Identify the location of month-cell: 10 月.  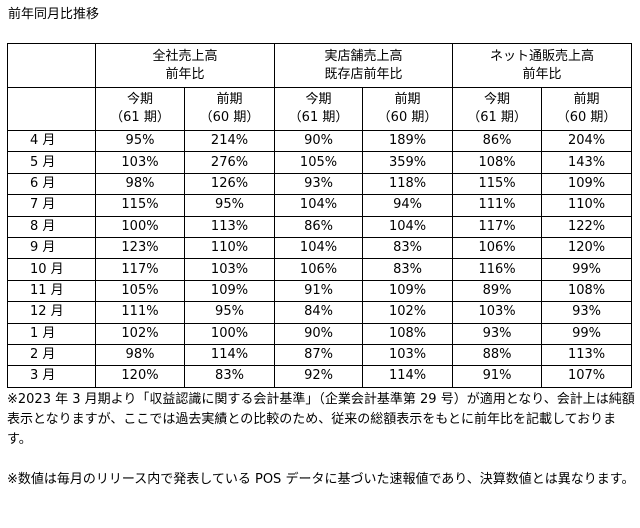
(51, 269).